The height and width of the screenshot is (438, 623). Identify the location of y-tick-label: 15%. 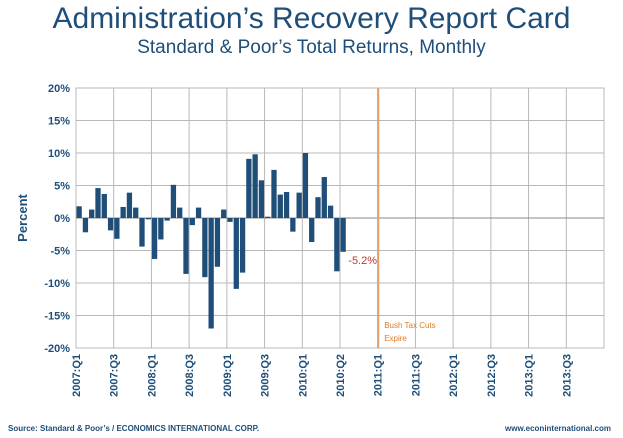
(59, 122).